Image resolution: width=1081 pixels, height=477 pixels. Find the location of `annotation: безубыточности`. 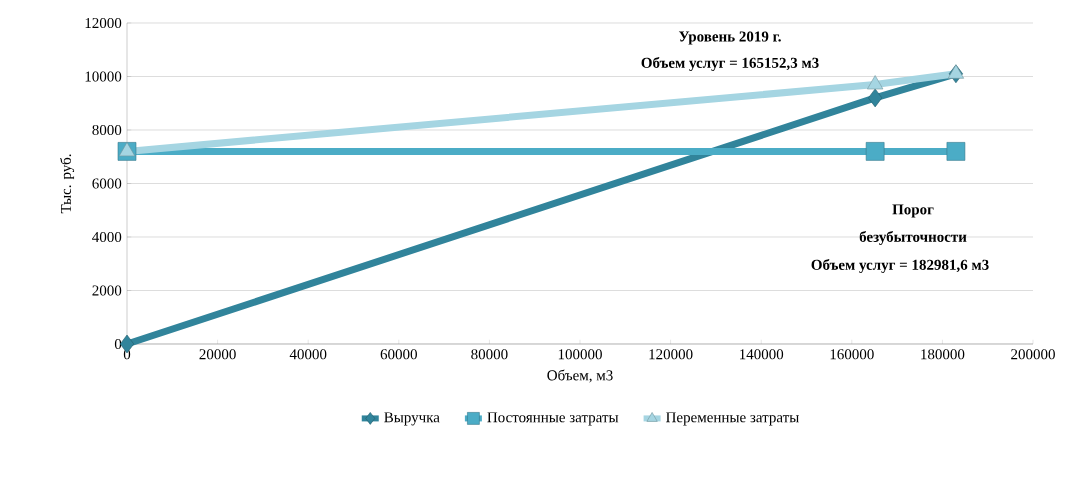

annotation: безубыточности is located at coordinates (913, 238).